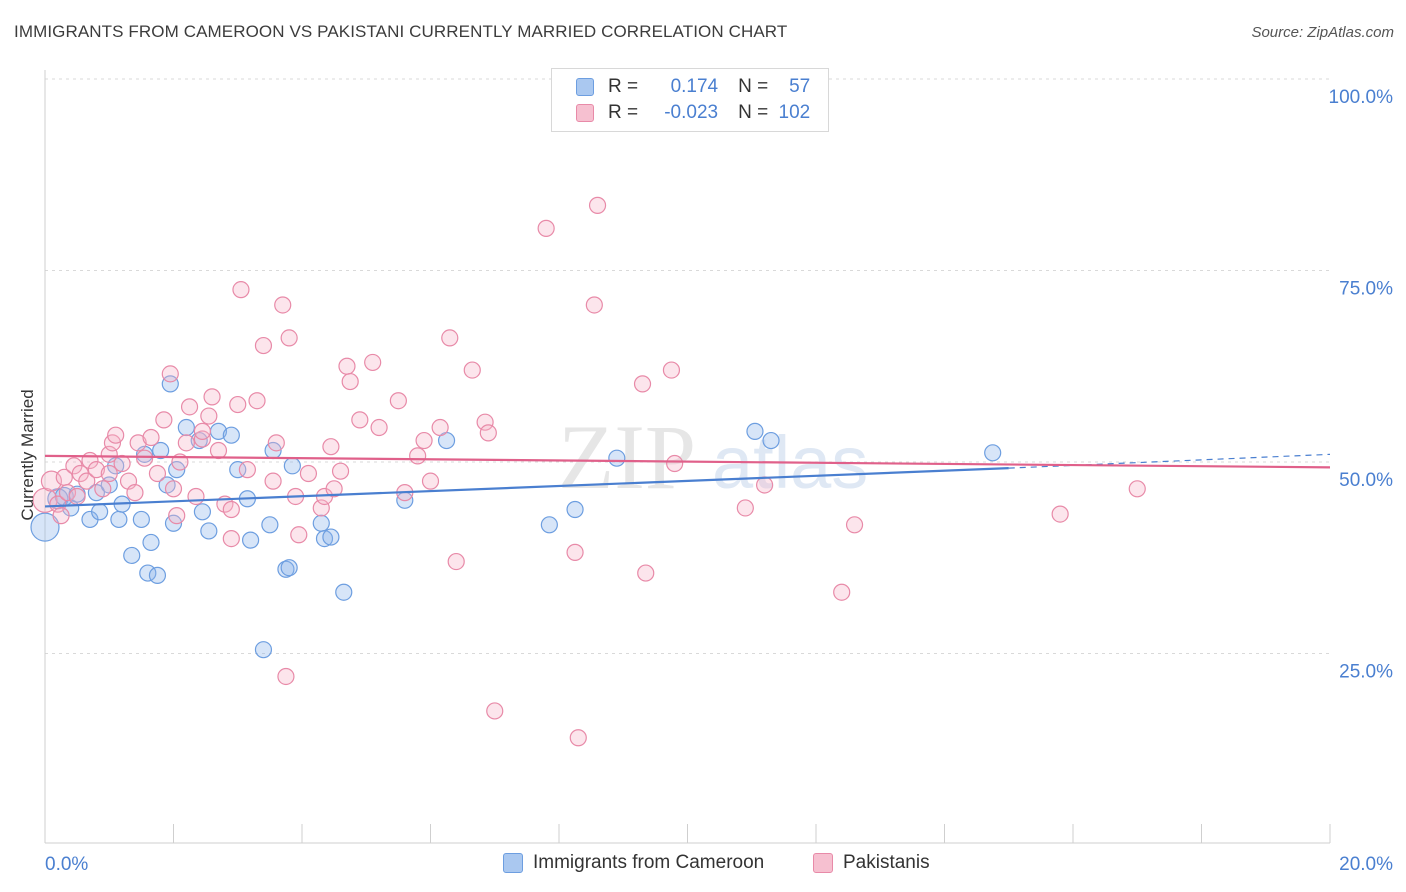  I want to click on legend-n-value: 102, so click(794, 112).